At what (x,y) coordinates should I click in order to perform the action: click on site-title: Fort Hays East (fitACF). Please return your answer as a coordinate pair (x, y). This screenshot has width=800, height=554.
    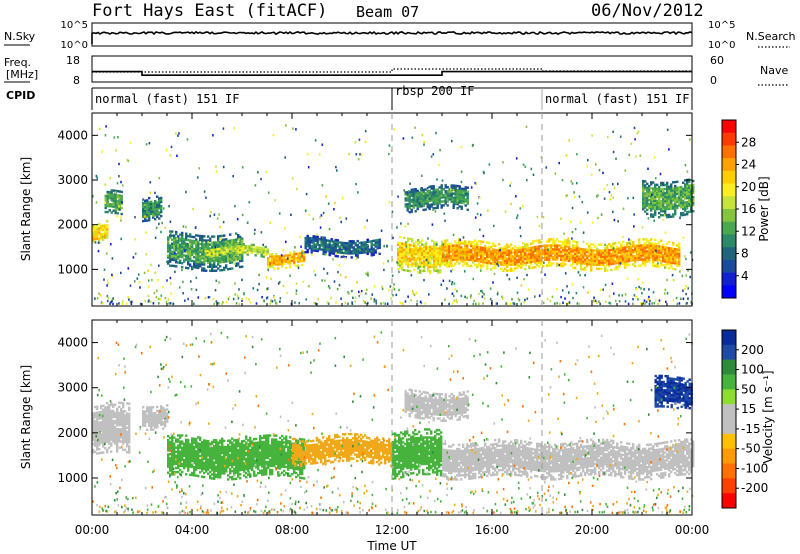
    Looking at the image, I should click on (209, 11).